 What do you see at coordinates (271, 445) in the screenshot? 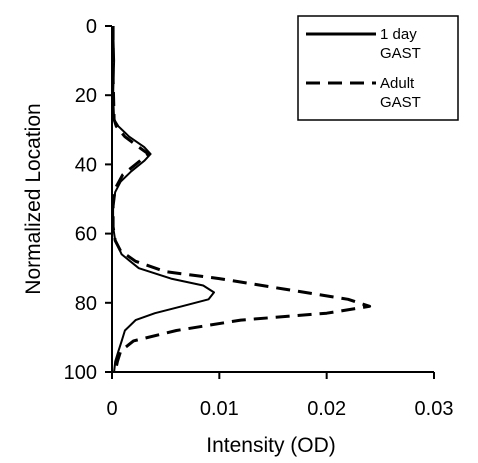
I see `x-axis-label: Intensity (OD)` at bounding box center [271, 445].